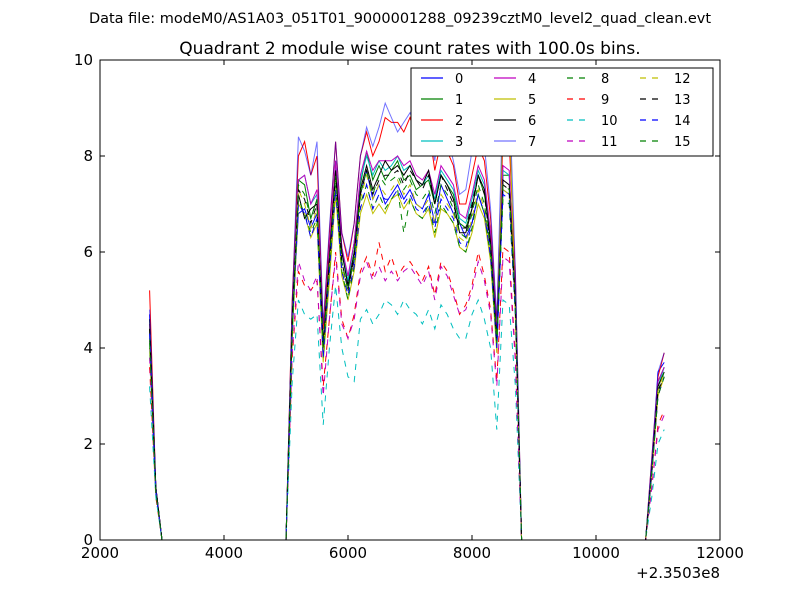 The width and height of the screenshot is (800, 600). I want to click on legend-label-15: 15, so click(682, 142).